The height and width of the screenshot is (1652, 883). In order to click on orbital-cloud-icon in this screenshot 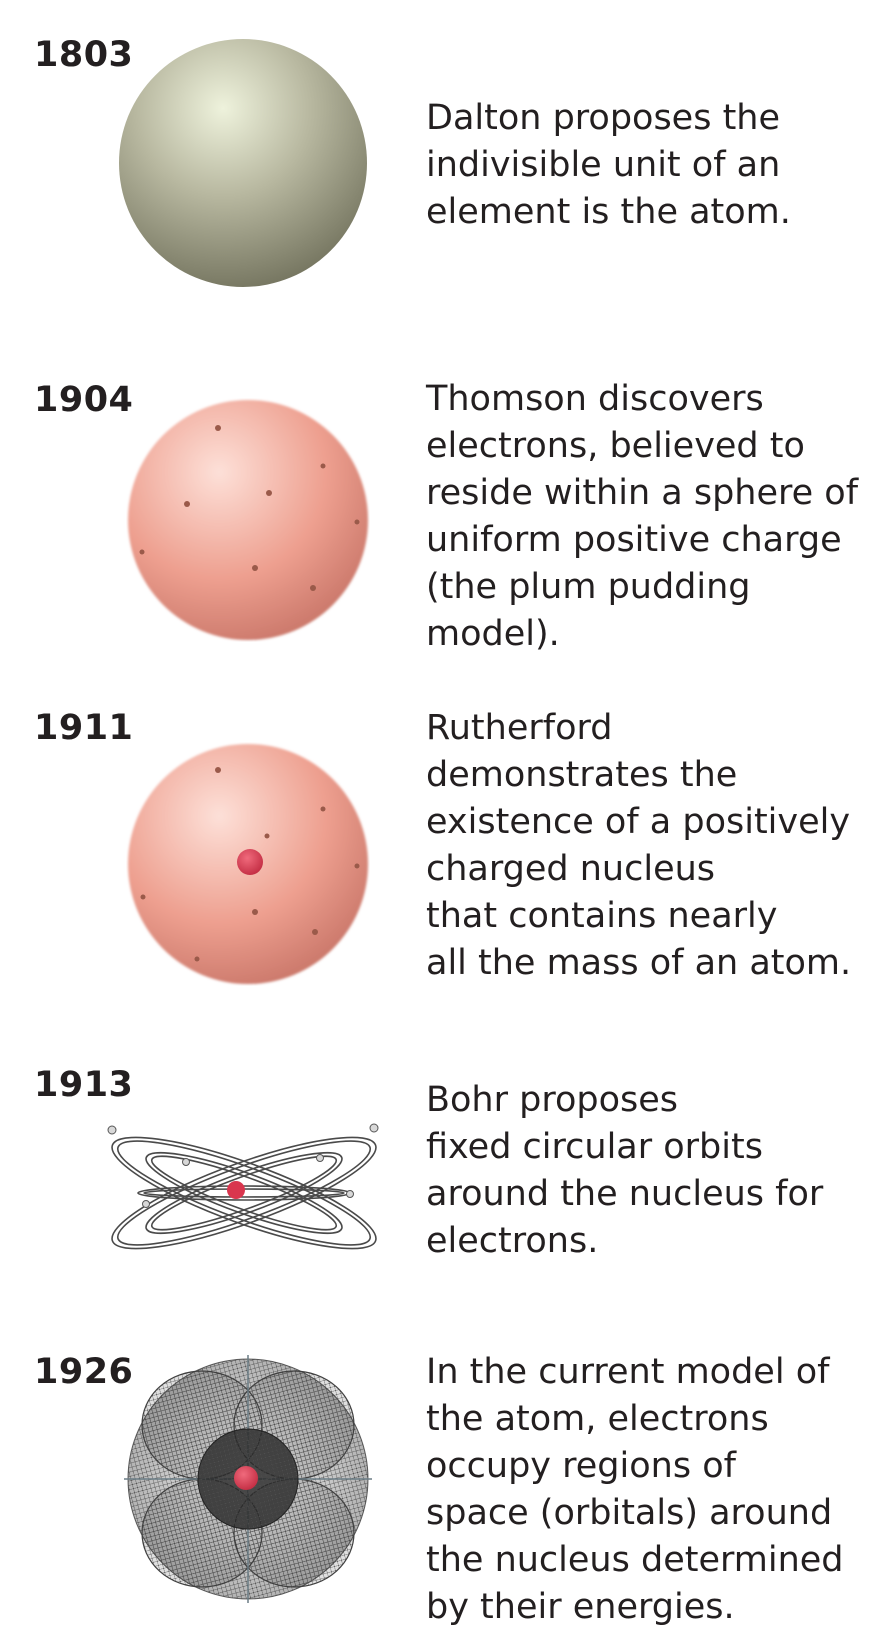, I will do `click(248, 1479)`.